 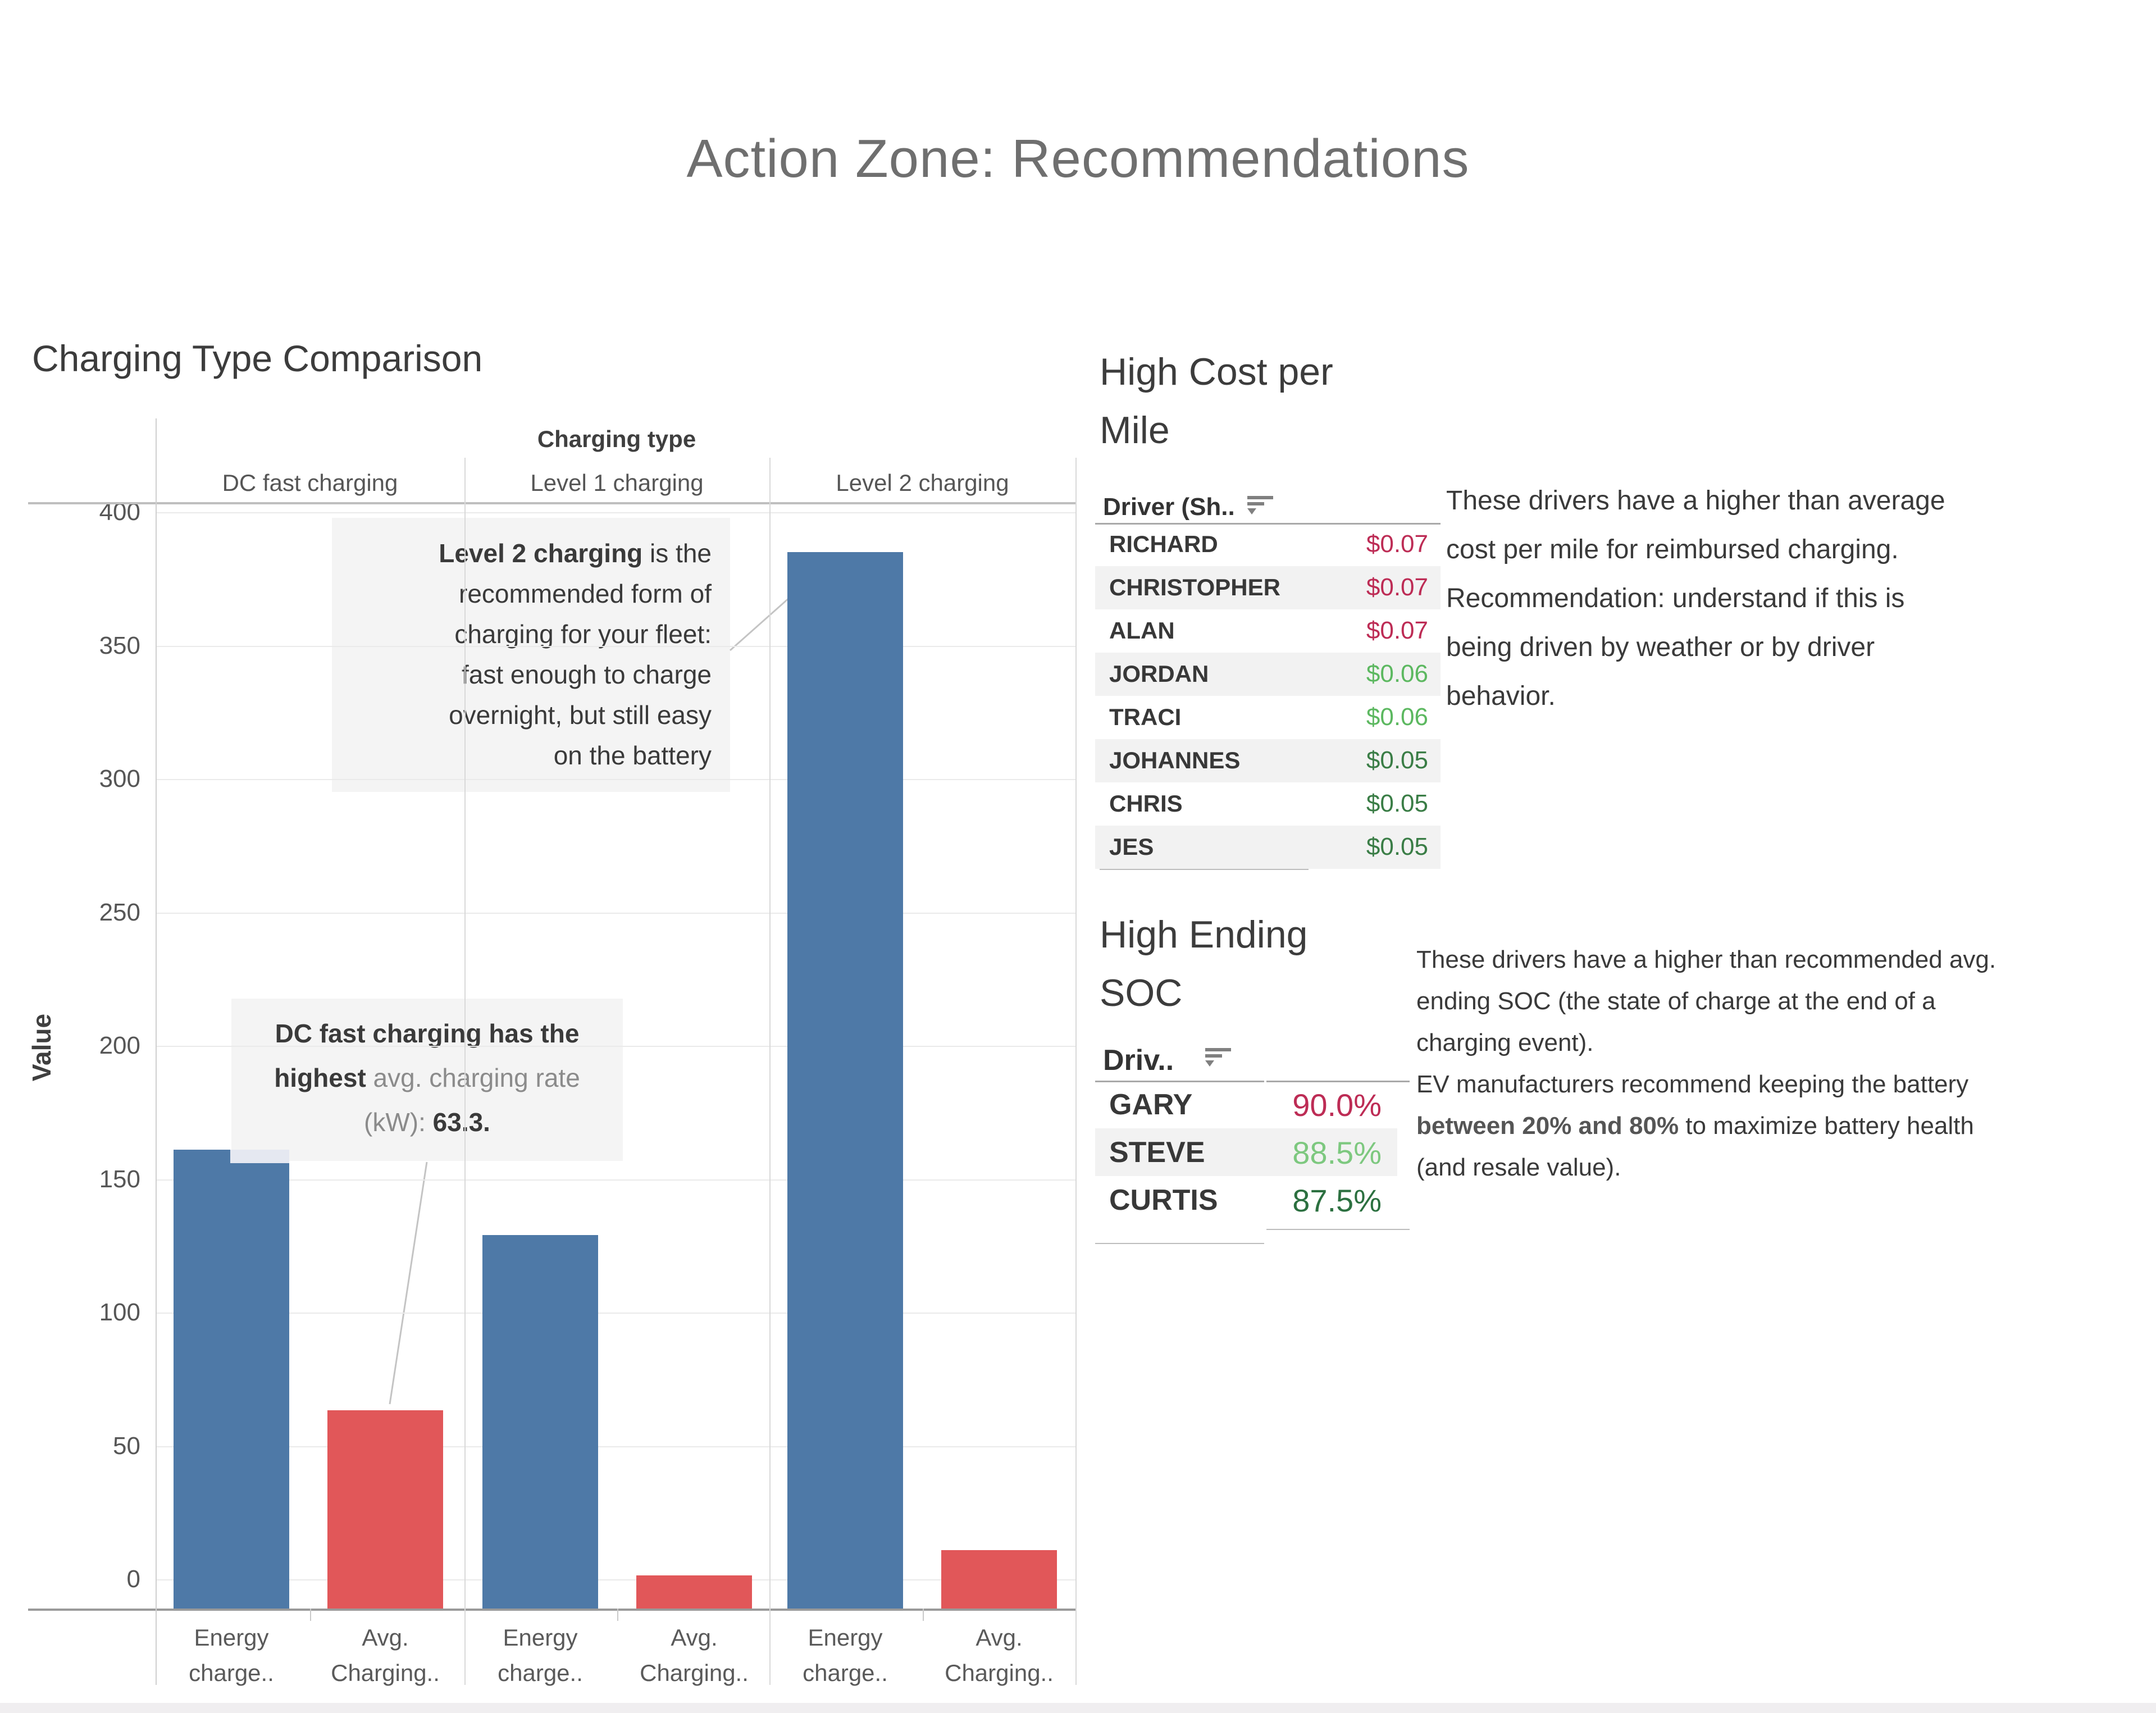 I want to click on soc-value-cell: 88.5%, so click(x=1337, y=1152).